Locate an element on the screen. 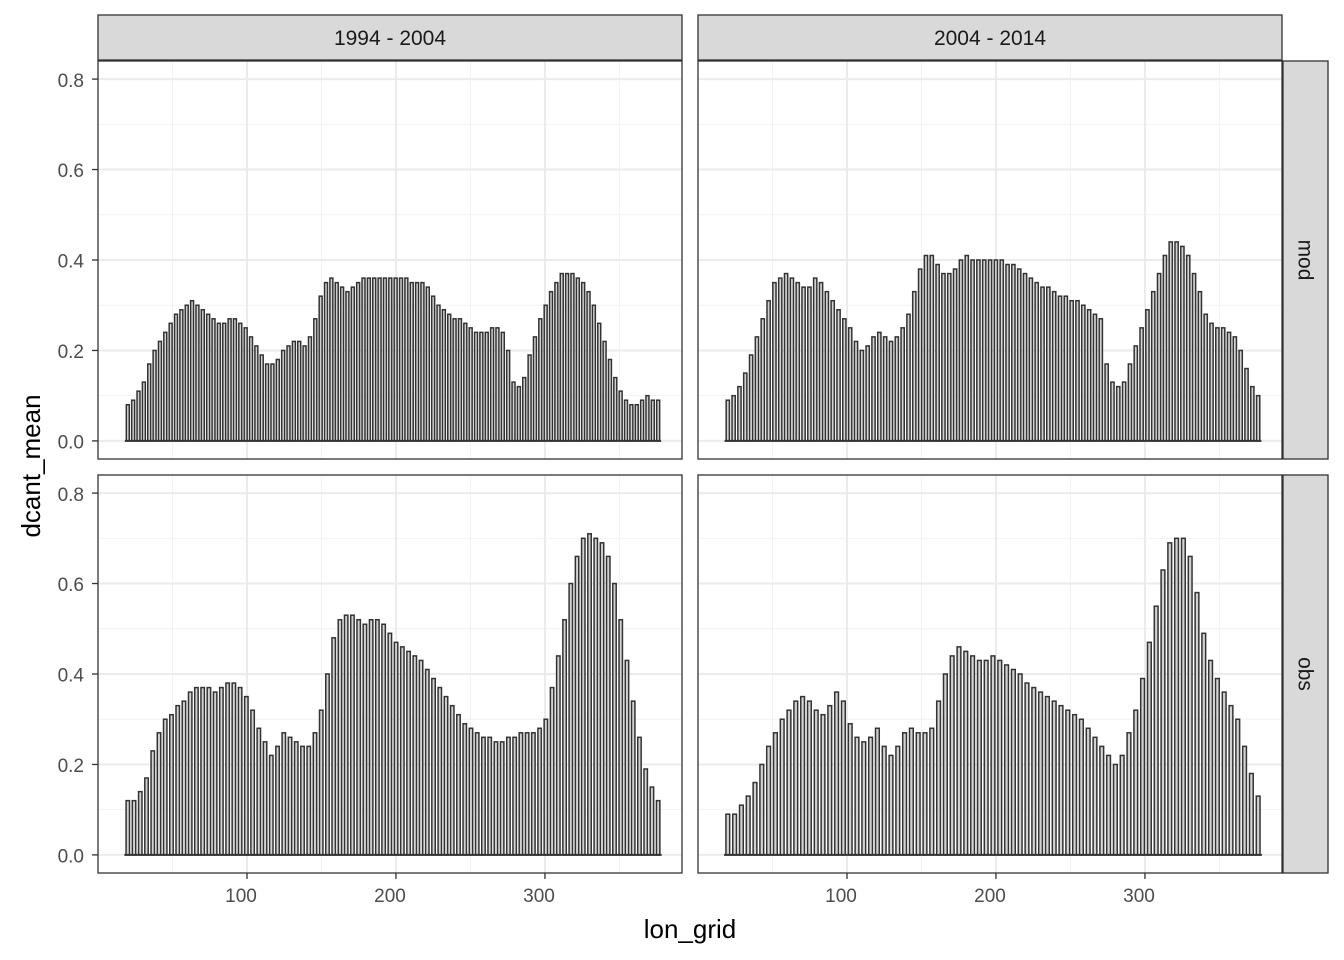 This screenshot has width=1344, height=960. strip-top-1994-2004: 1994 - 2004 is located at coordinates (390, 37).